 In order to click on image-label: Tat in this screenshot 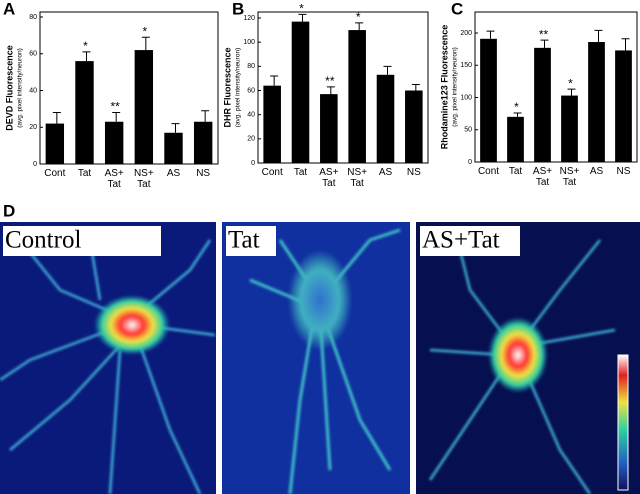, I will do `click(244, 240)`.